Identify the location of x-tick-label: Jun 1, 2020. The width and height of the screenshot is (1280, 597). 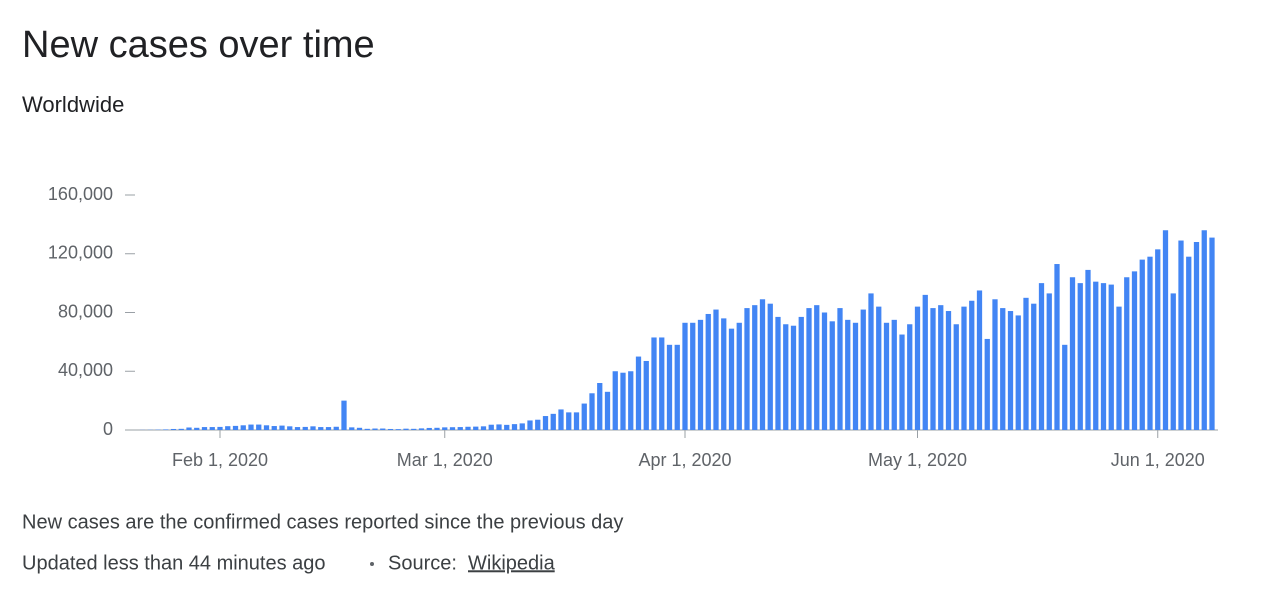
(1158, 460).